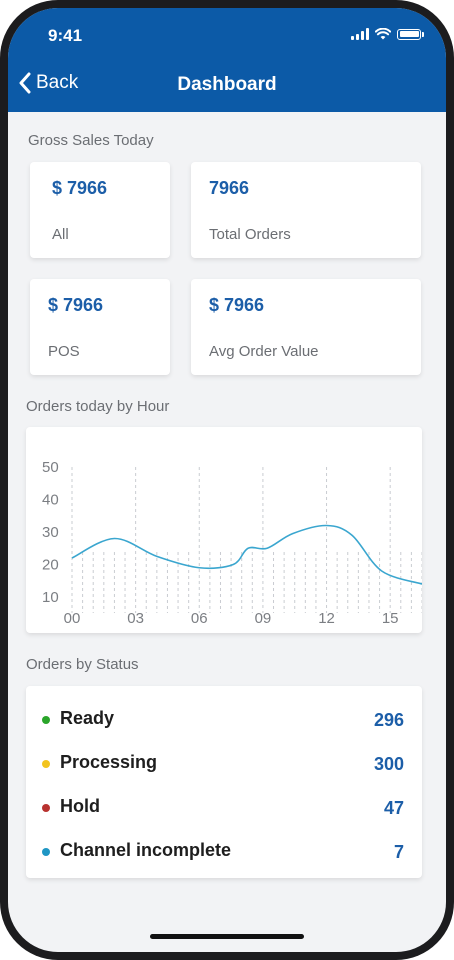 The width and height of the screenshot is (454, 960). What do you see at coordinates (25, 83) in the screenshot?
I see `chevron-left-icon` at bounding box center [25, 83].